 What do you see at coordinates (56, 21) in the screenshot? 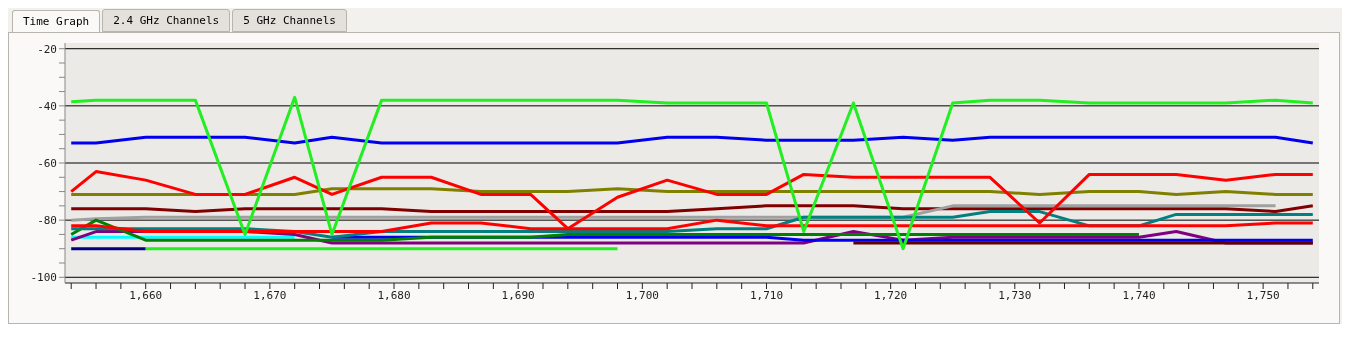
I see `text: Time Graph` at bounding box center [56, 21].